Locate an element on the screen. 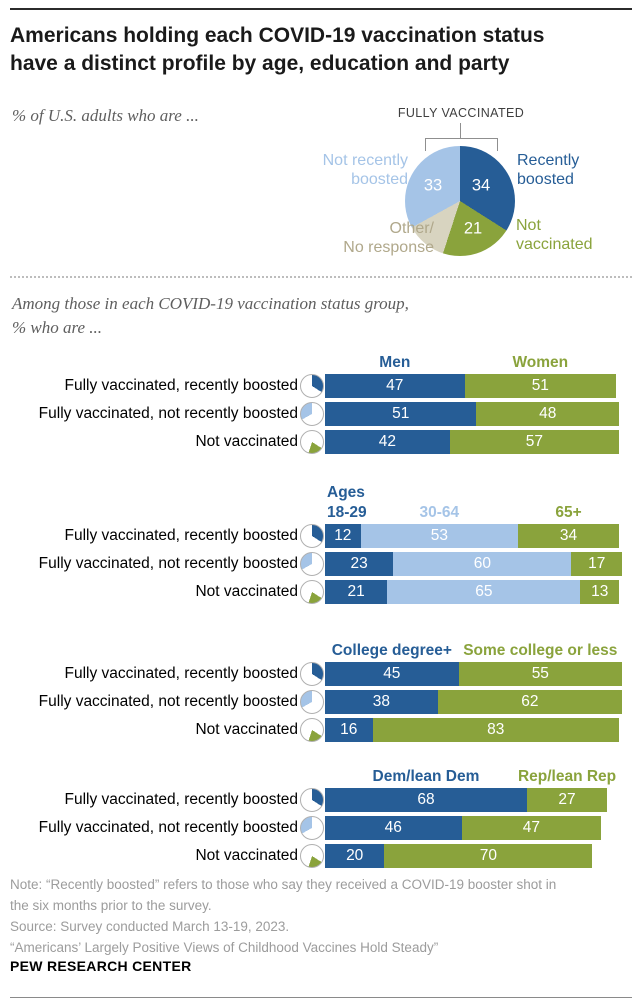 The image size is (640, 1008). dotted-divider is located at coordinates (321, 277).